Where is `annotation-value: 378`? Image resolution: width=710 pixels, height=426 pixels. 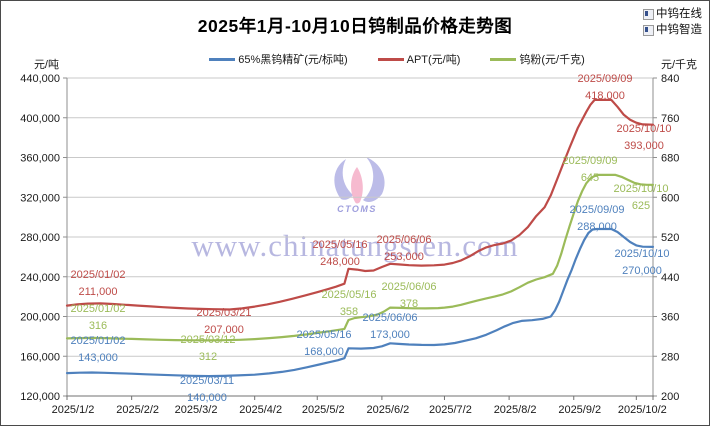
annotation-value: 378 is located at coordinates (409, 304).